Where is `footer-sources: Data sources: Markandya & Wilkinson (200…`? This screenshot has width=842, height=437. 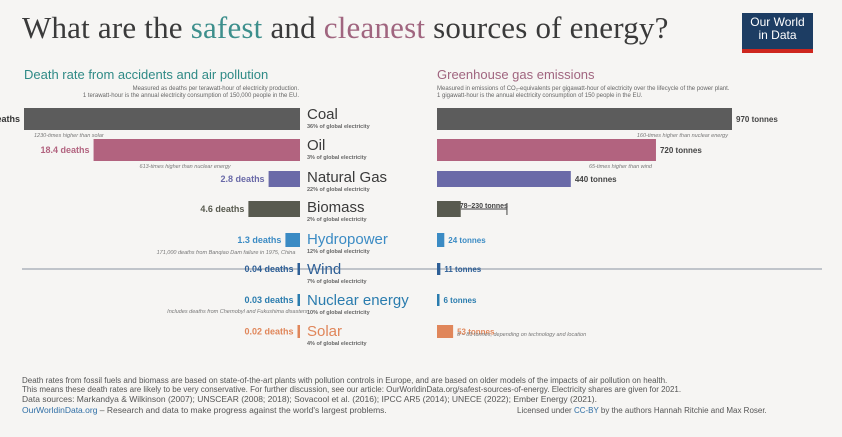 footer-sources: Data sources: Markandya & Wilkinson (200… is located at coordinates (309, 399).